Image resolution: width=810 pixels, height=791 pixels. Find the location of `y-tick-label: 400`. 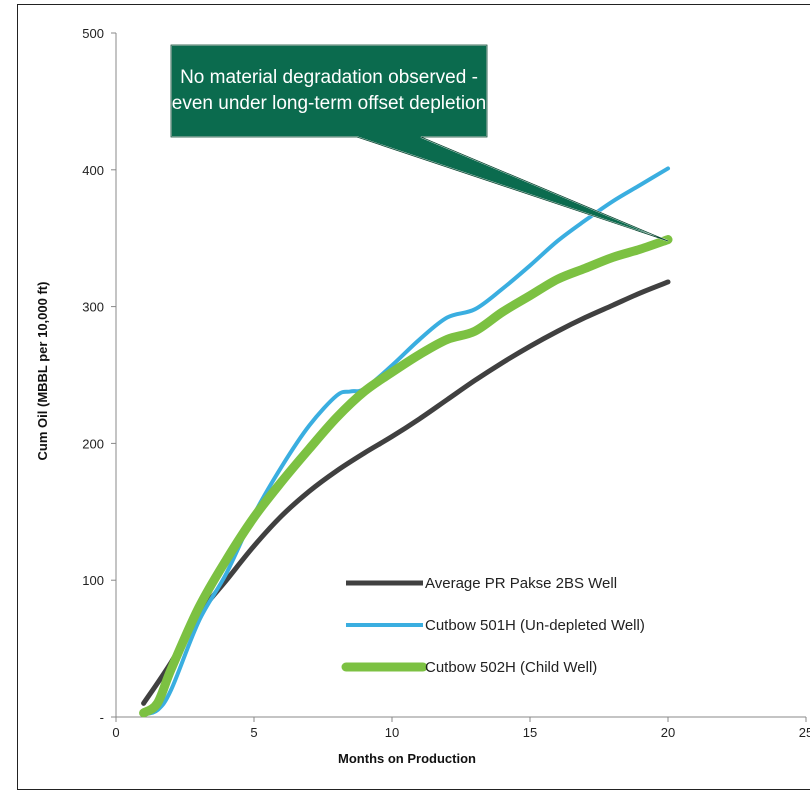

y-tick-label: 400 is located at coordinates (93, 170).